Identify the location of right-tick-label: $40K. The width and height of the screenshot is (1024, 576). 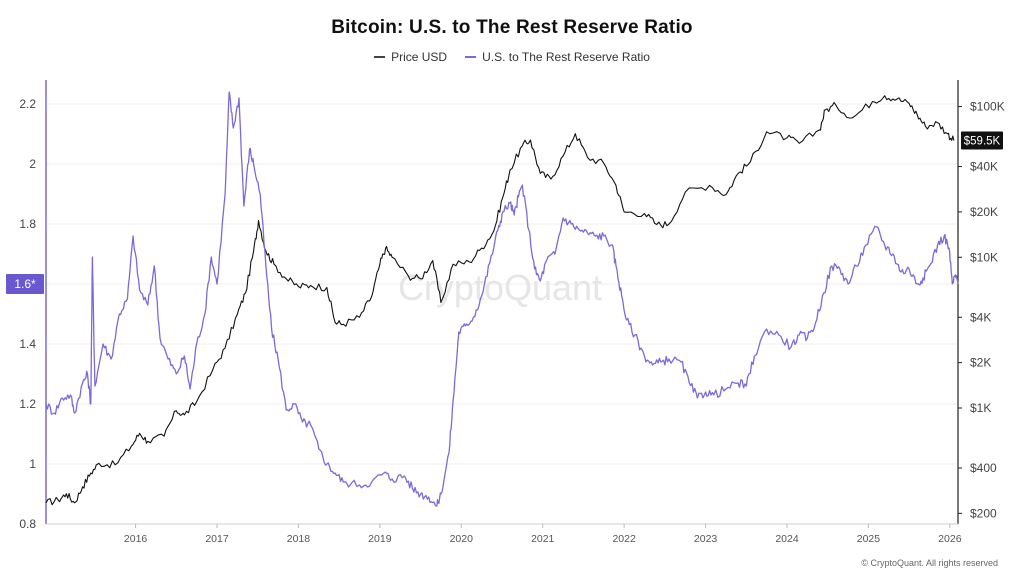
(984, 167).